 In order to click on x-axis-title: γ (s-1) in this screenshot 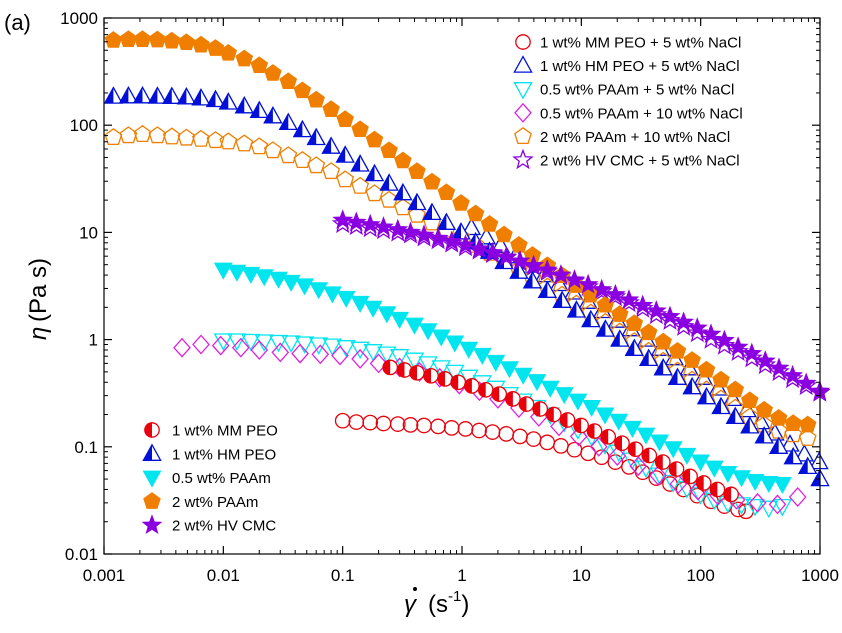, I will do `click(436, 602)`.